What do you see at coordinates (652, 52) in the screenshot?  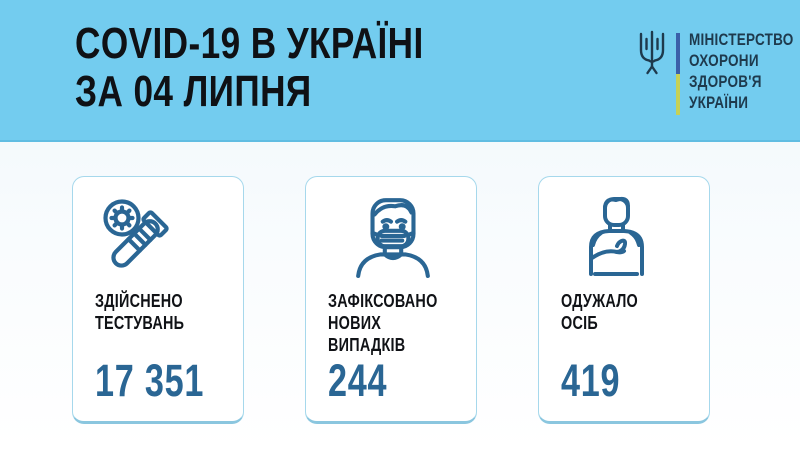 I see `ukraine-trident-icon` at bounding box center [652, 52].